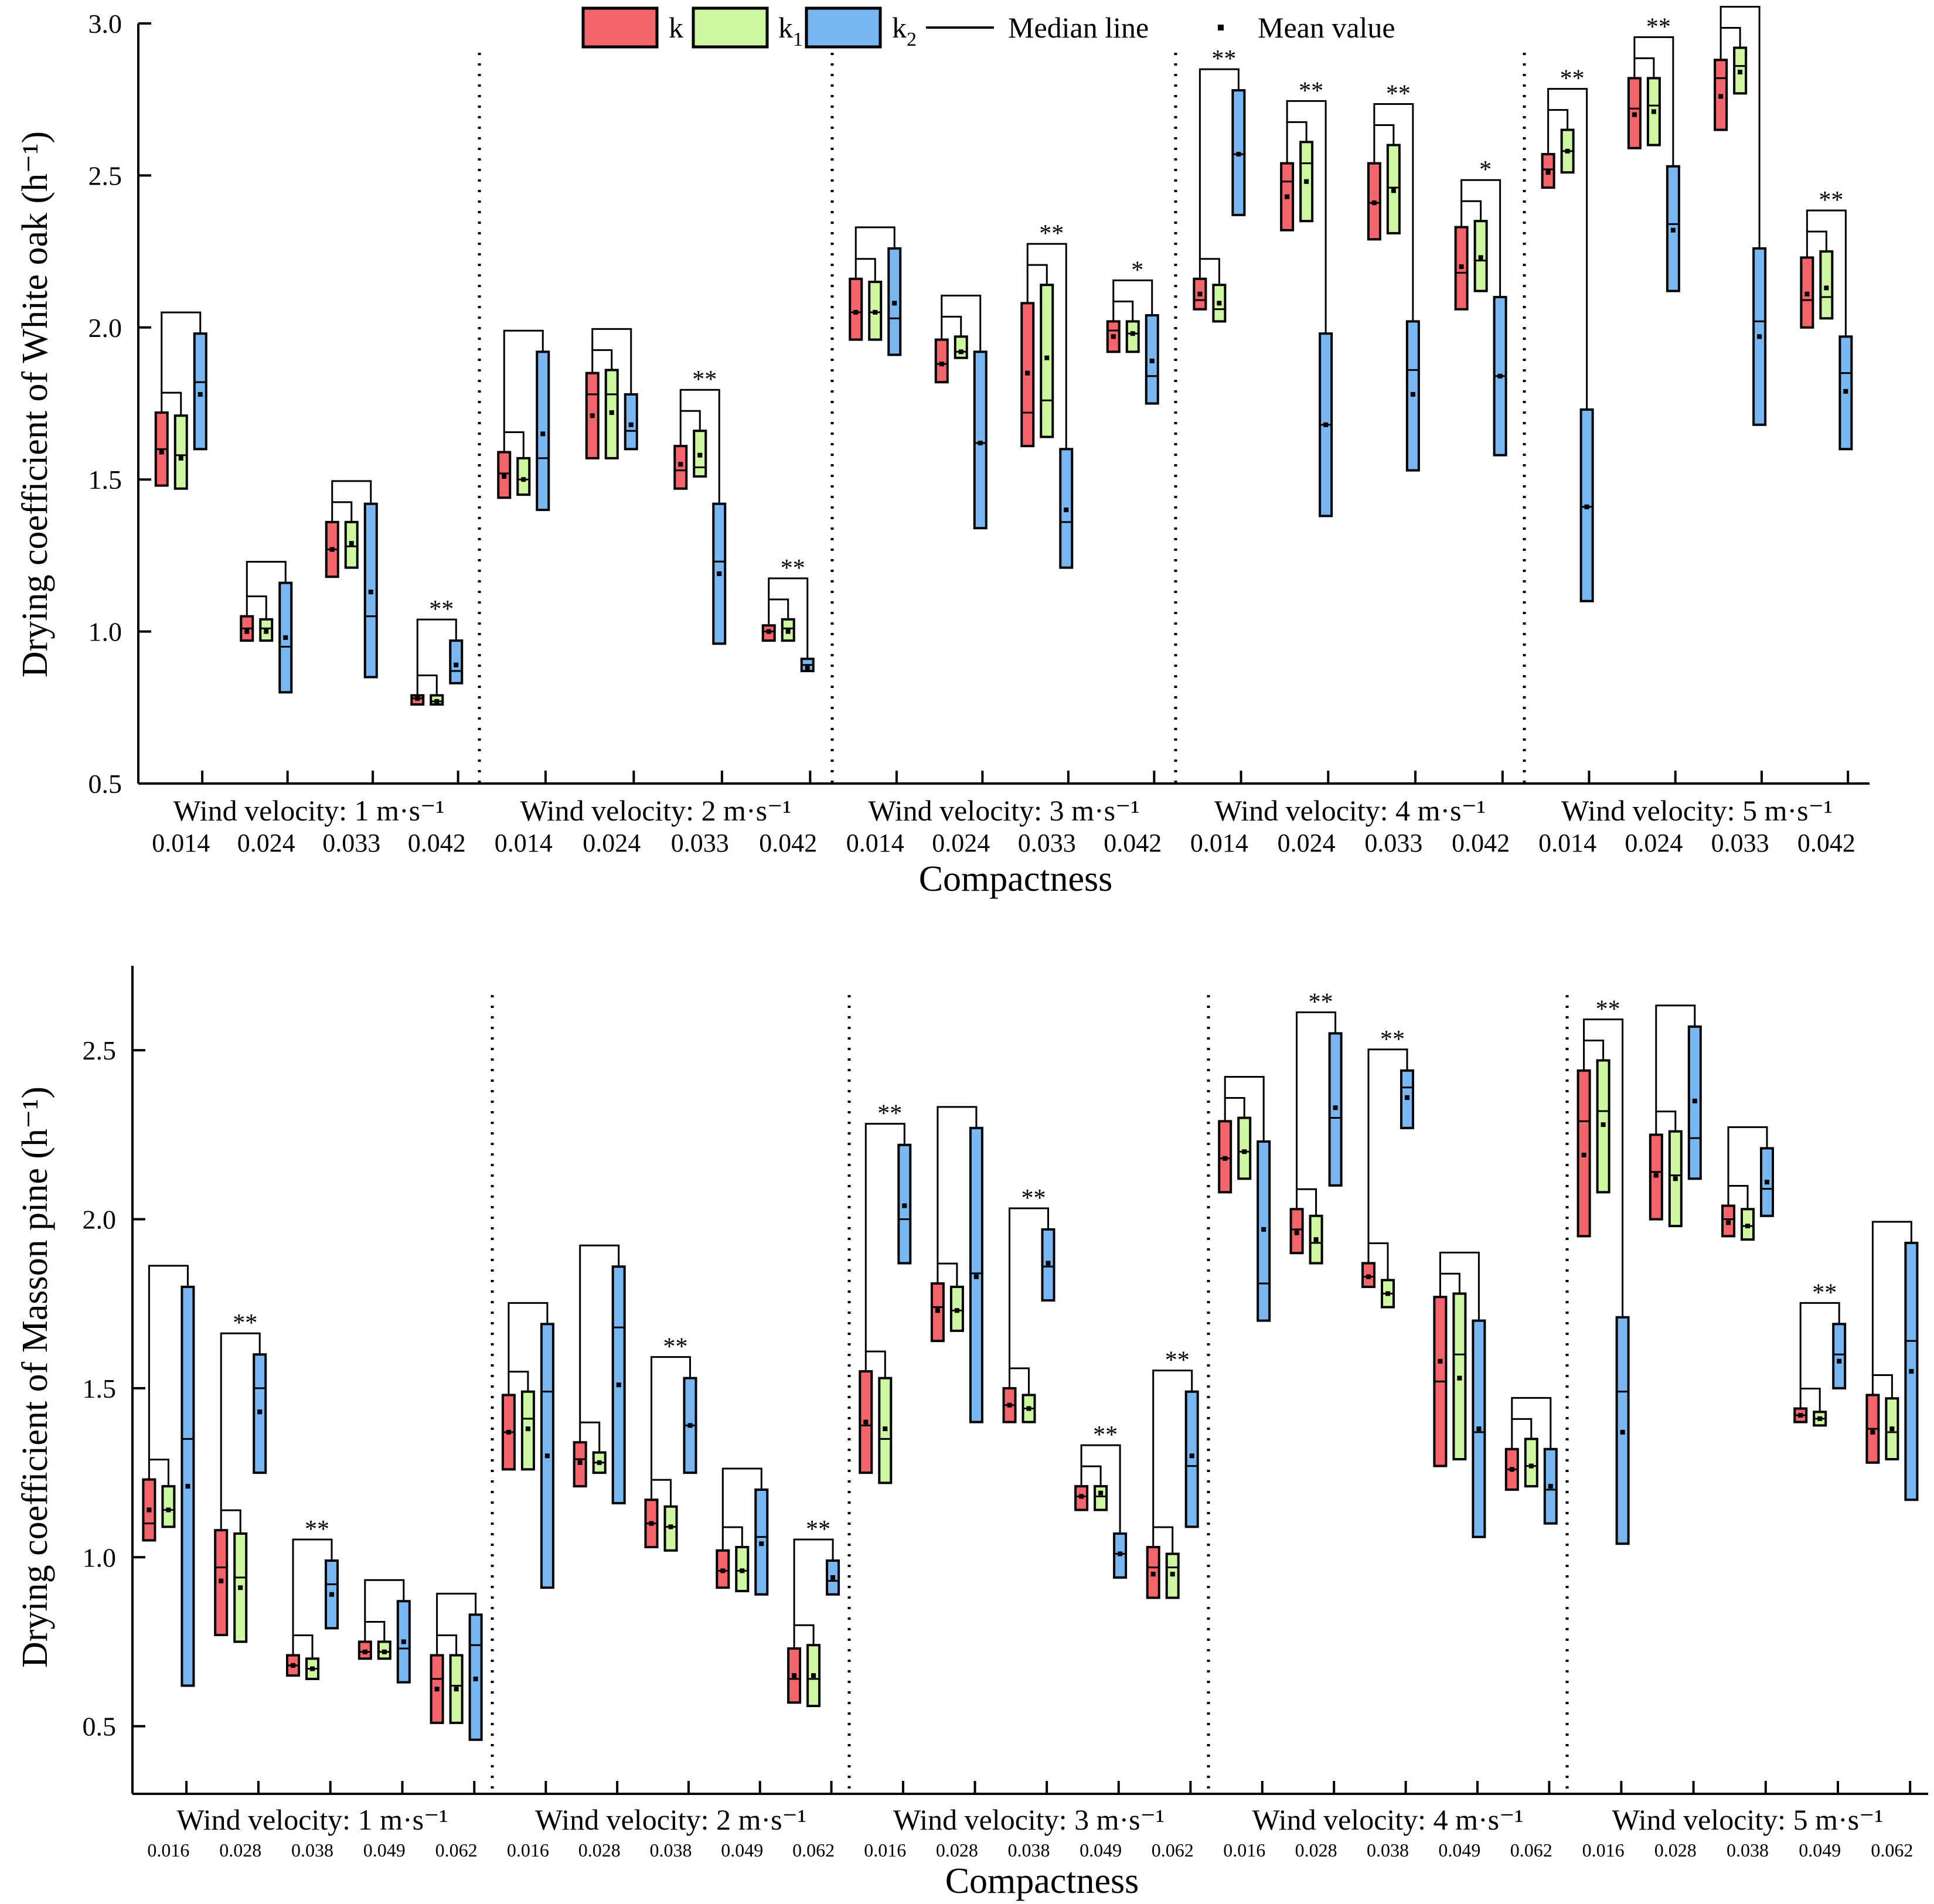  I want to click on category-label: 0.028, so click(957, 1850).